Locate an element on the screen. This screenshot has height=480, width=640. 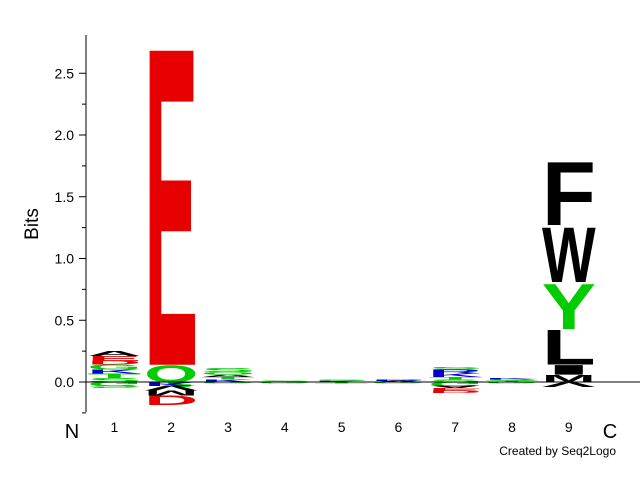
y-tick-label: 0.5 is located at coordinates (65, 320).